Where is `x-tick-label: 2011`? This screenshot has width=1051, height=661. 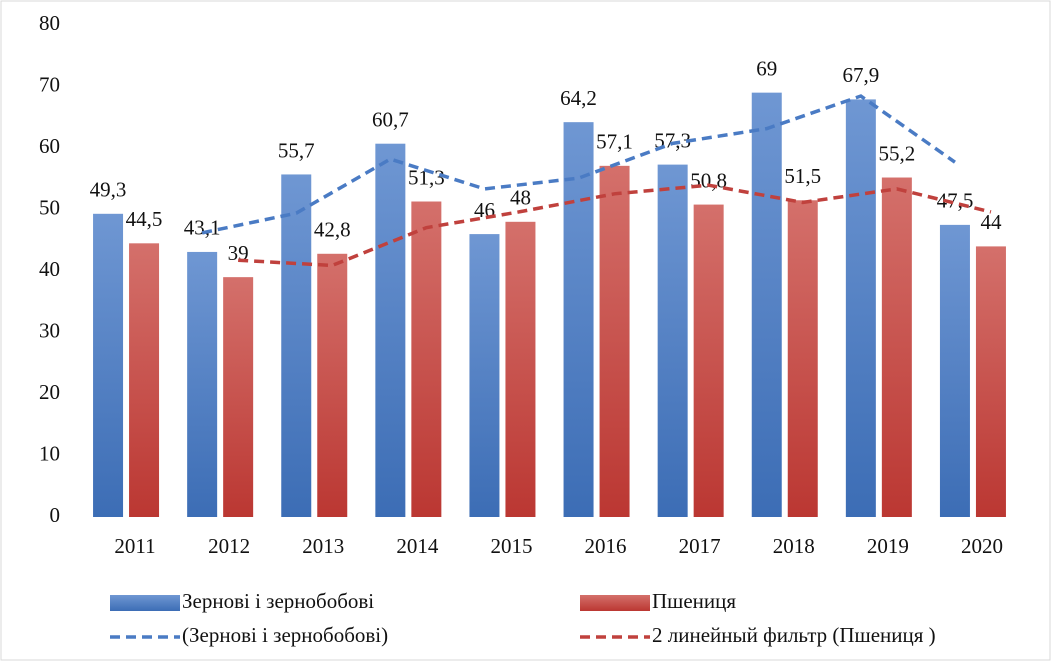 x-tick-label: 2011 is located at coordinates (134, 546).